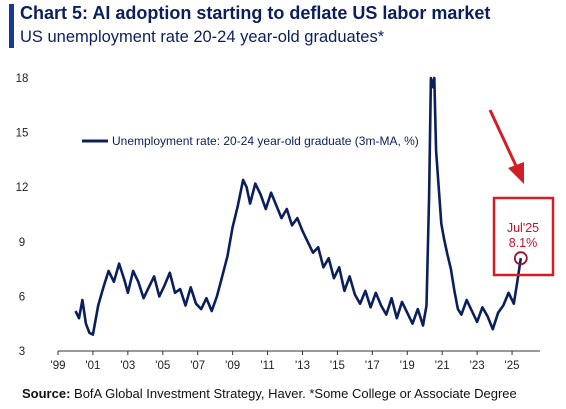 The image size is (566, 409). Describe the element at coordinates (302, 366) in the screenshot. I see `x-tick-label: '13` at that location.